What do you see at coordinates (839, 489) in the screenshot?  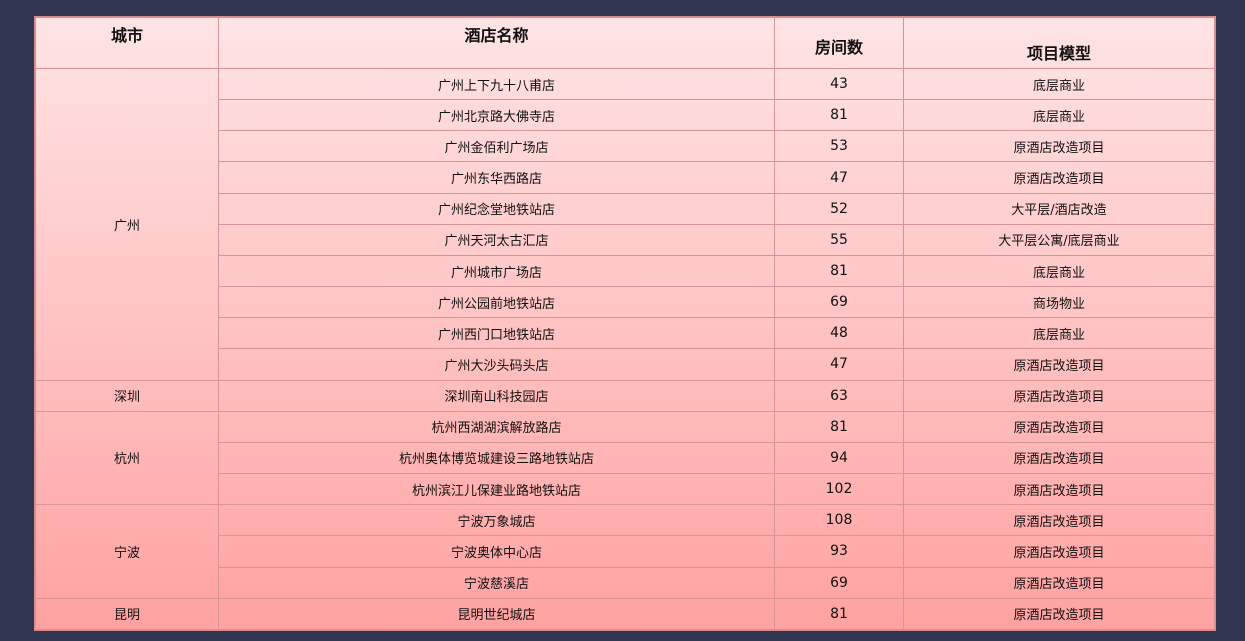 I see `room-count-cell: 102` at bounding box center [839, 489].